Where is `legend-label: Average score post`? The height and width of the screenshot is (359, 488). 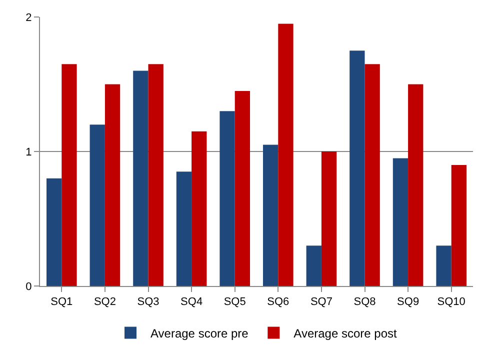 legend-label: Average score post is located at coordinates (346, 333).